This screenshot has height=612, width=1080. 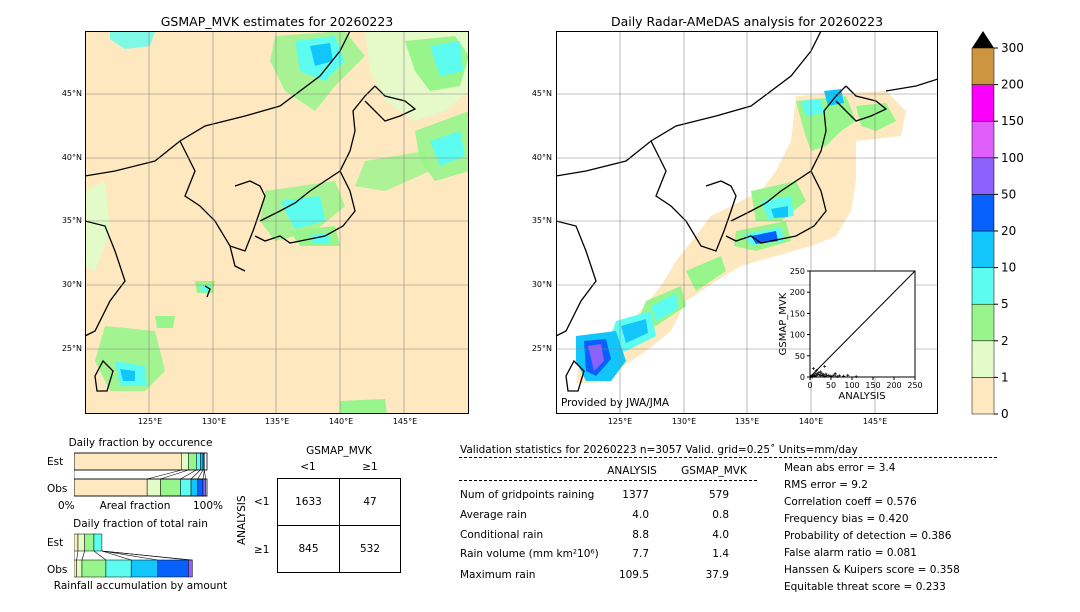 What do you see at coordinates (797, 292) in the screenshot?
I see `scatter-ytick-label: 200` at bounding box center [797, 292].